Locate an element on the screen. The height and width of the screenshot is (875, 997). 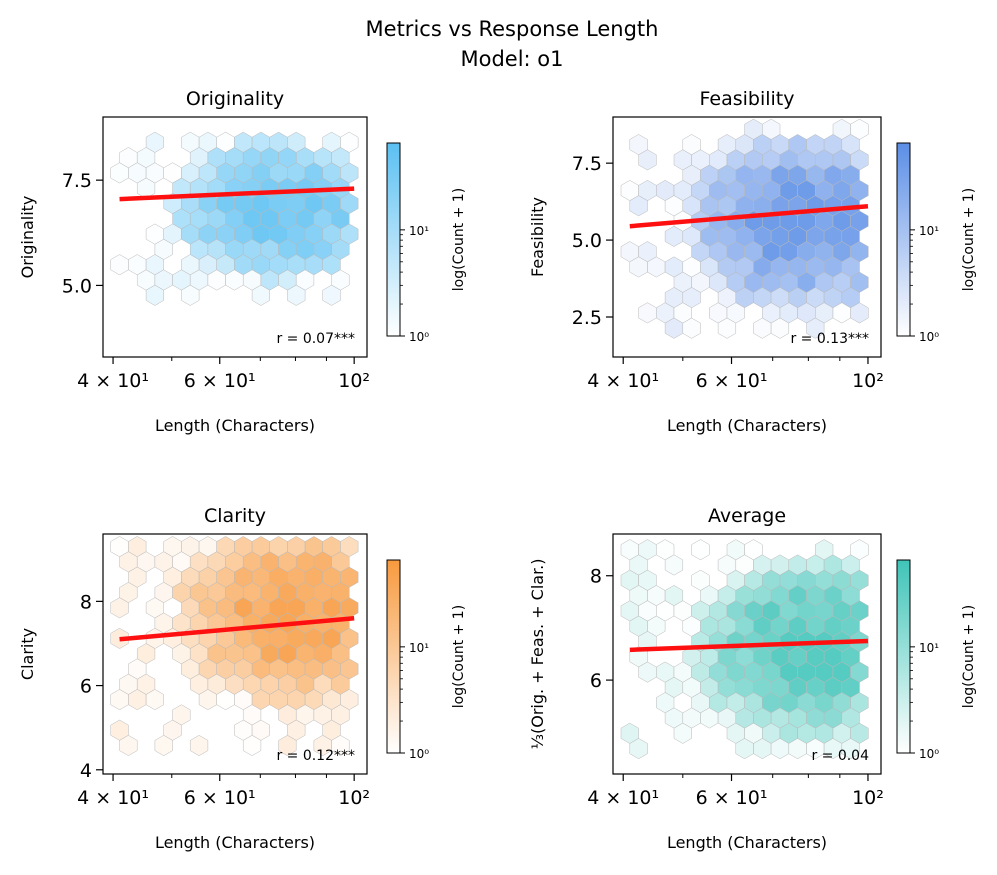
correlation-label: r = 0.12*** is located at coordinates (315, 756).